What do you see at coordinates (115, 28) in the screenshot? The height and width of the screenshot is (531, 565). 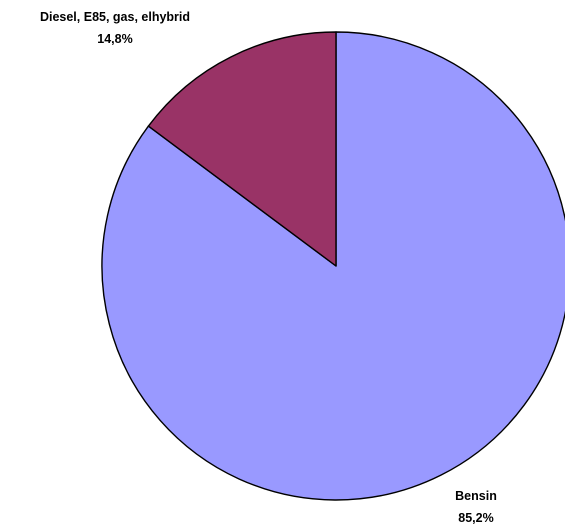 I see `slice-label-diesel-e85-gas-elhybrid: Diesel, E85, gas, elhybrid 14,8%` at bounding box center [115, 28].